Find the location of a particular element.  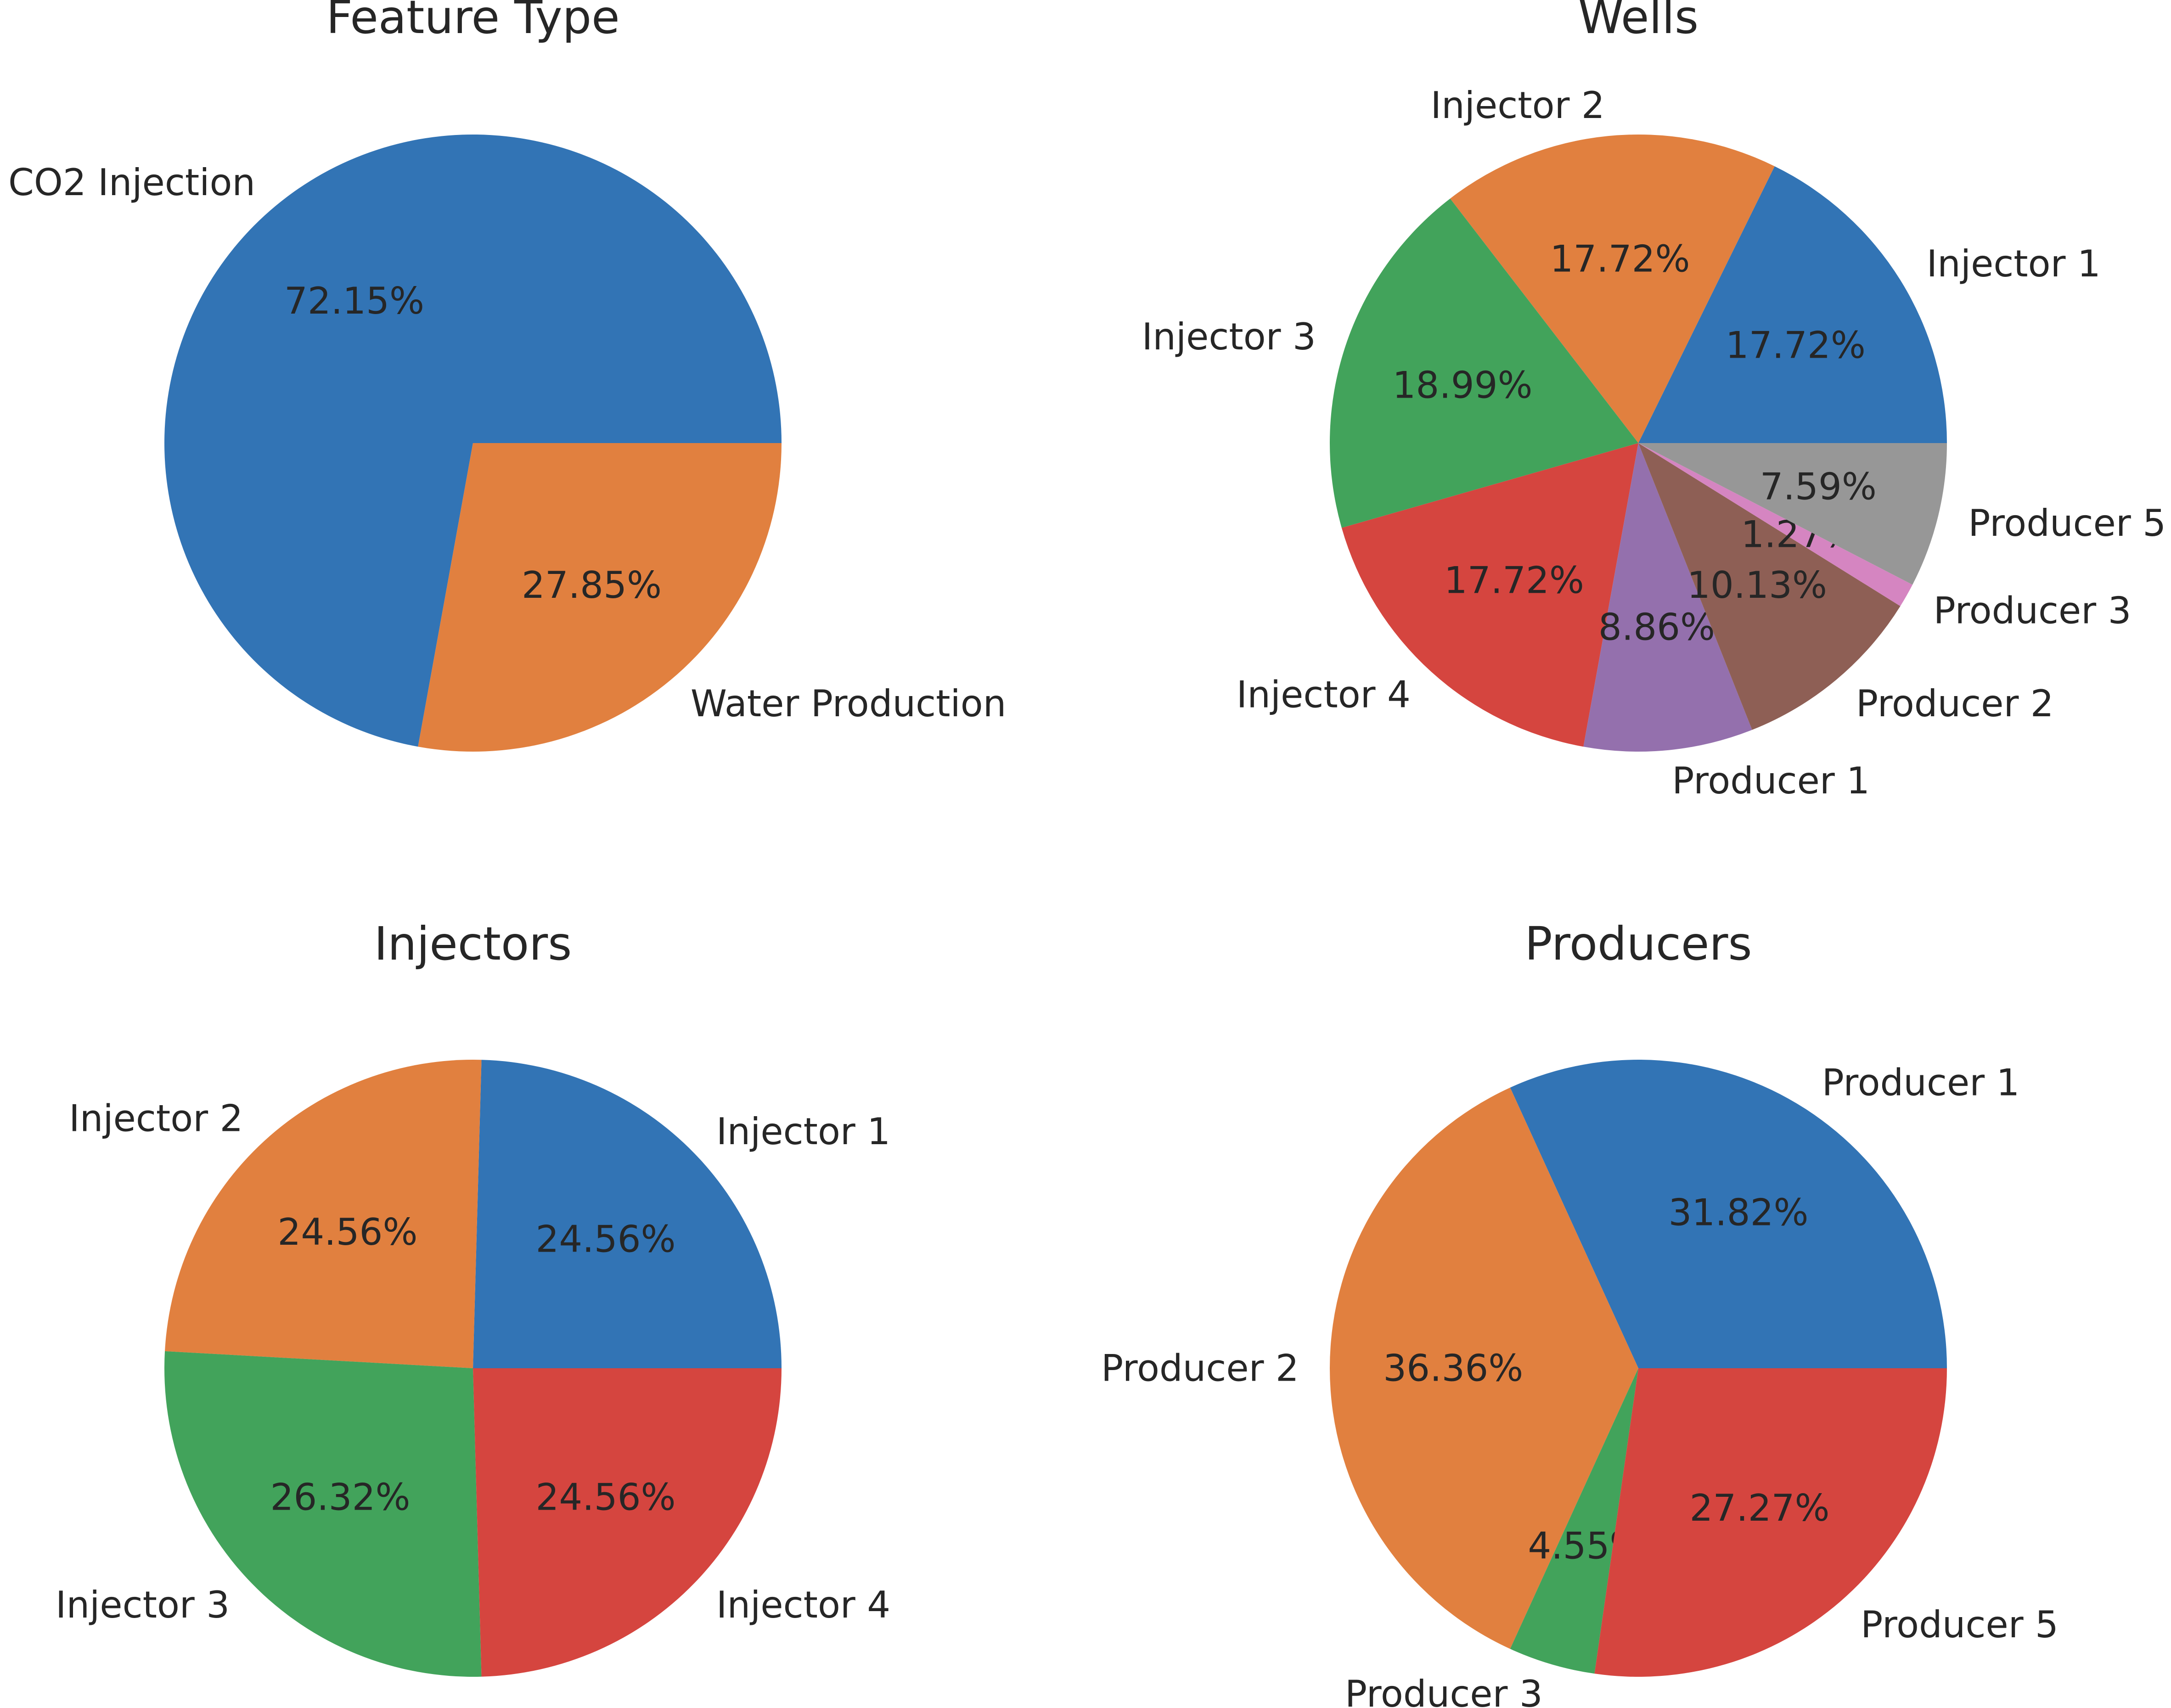

pie-slice-co2-injection is located at coordinates (473, 441).